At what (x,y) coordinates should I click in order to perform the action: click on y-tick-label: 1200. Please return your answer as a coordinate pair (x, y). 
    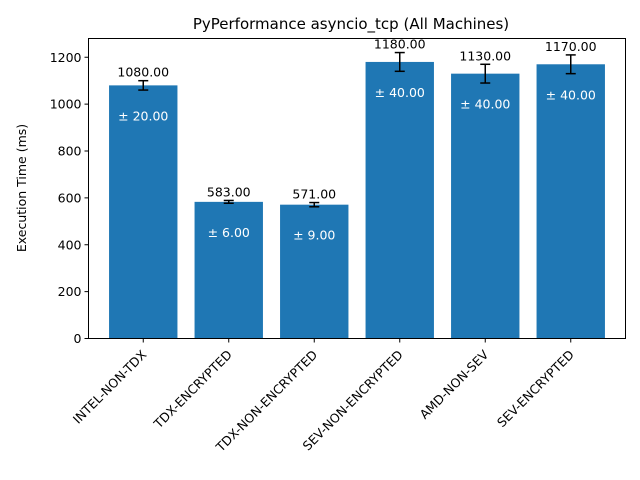
    Looking at the image, I should click on (66, 57).